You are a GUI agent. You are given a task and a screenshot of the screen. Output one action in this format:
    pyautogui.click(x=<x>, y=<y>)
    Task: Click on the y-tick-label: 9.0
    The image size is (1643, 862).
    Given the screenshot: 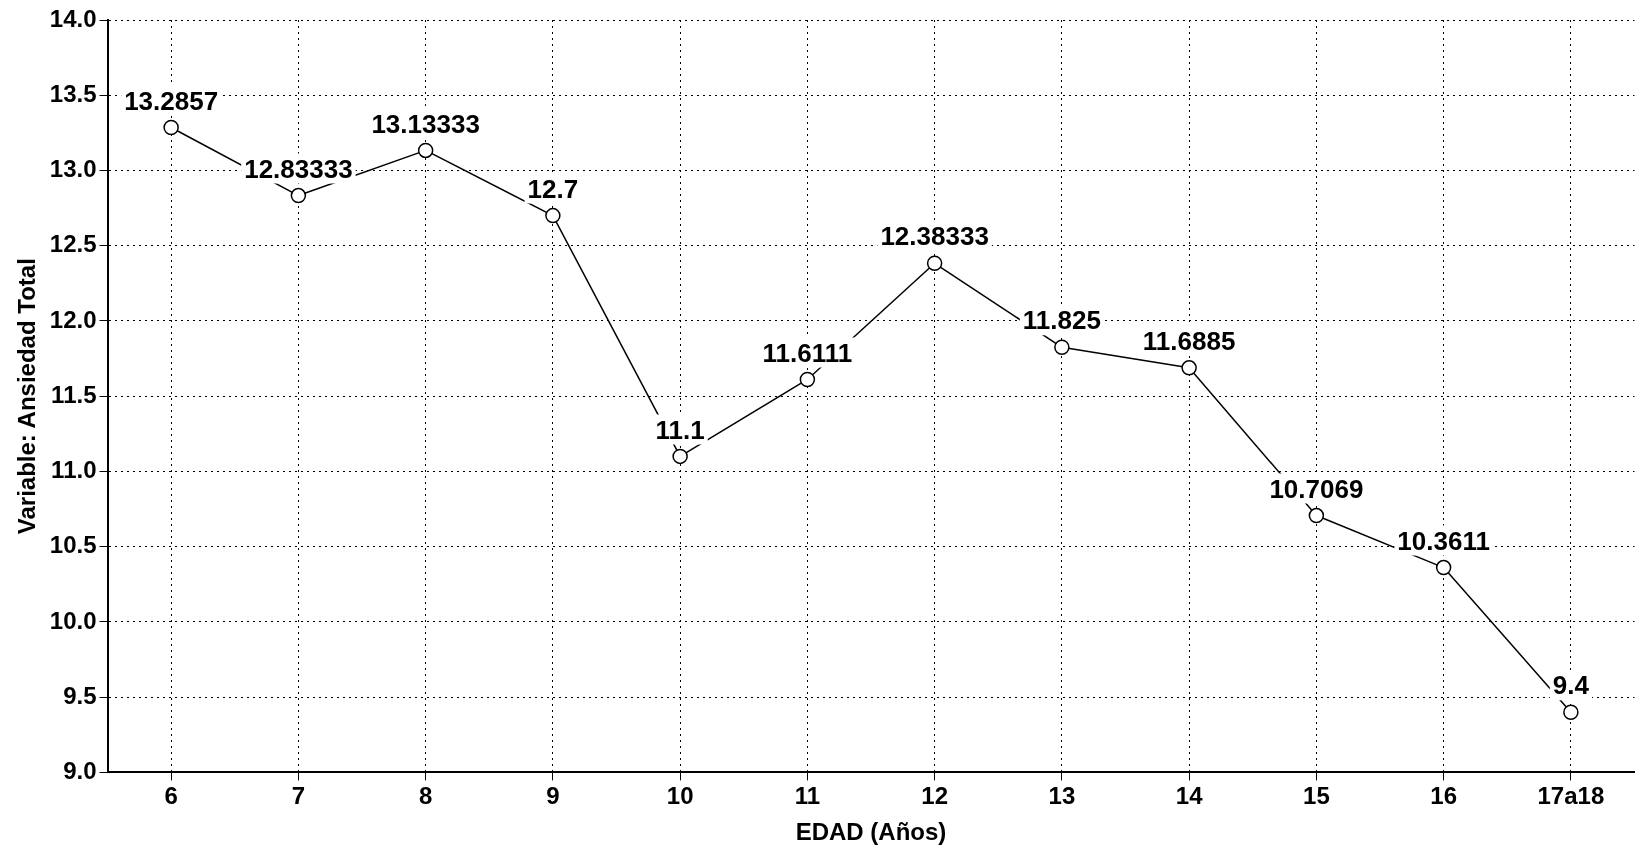 What is the action you would take?
    pyautogui.click(x=80, y=771)
    